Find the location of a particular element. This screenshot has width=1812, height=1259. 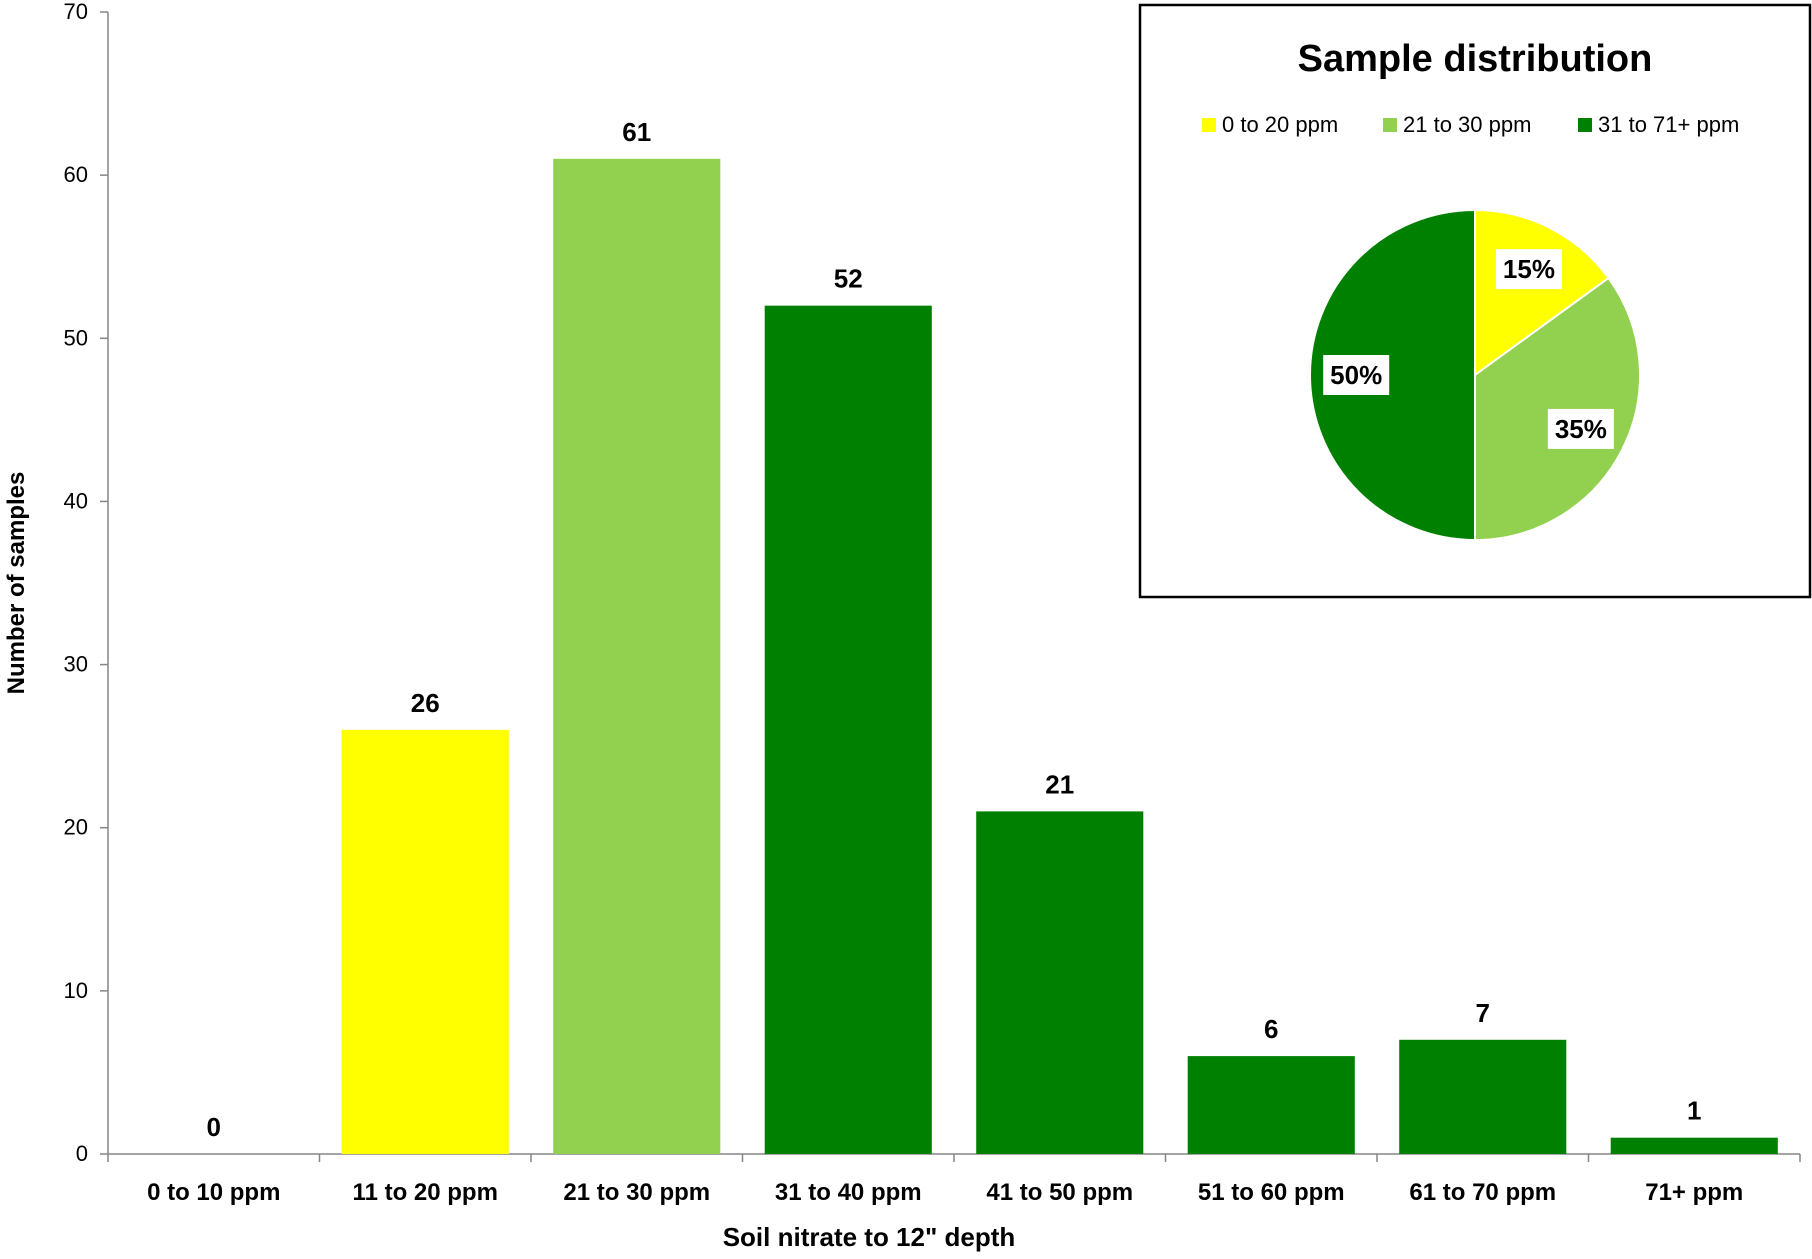

y-tick-label: 40 is located at coordinates (76, 500).